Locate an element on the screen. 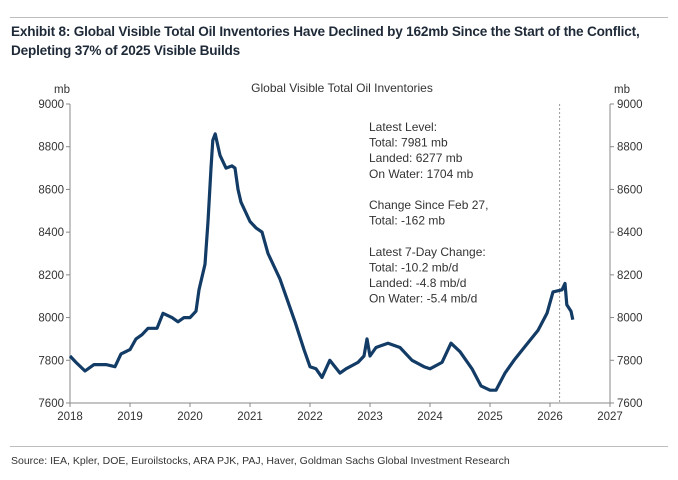 Image resolution: width=678 pixels, height=480 pixels. x-tick-label: 2024 is located at coordinates (430, 417).